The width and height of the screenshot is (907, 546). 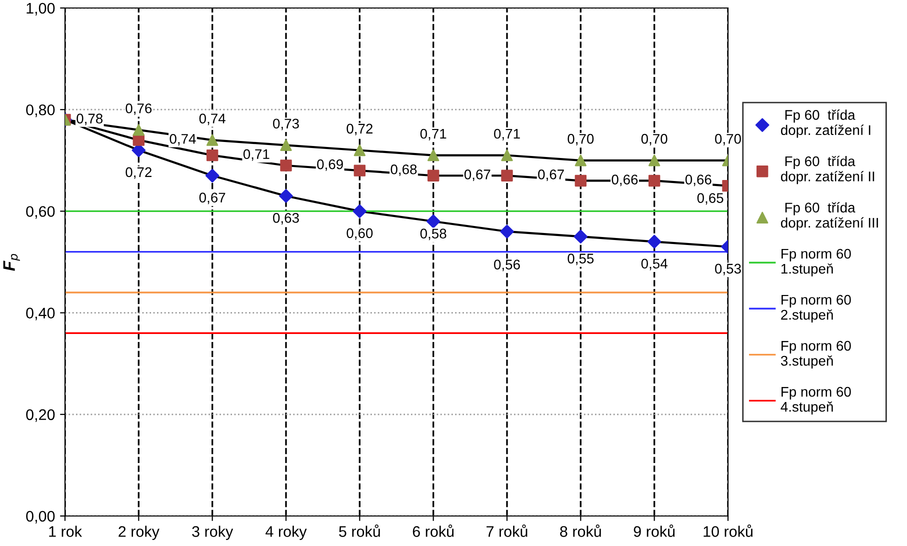 I want to click on data-label: 0,65, so click(x=710, y=199).